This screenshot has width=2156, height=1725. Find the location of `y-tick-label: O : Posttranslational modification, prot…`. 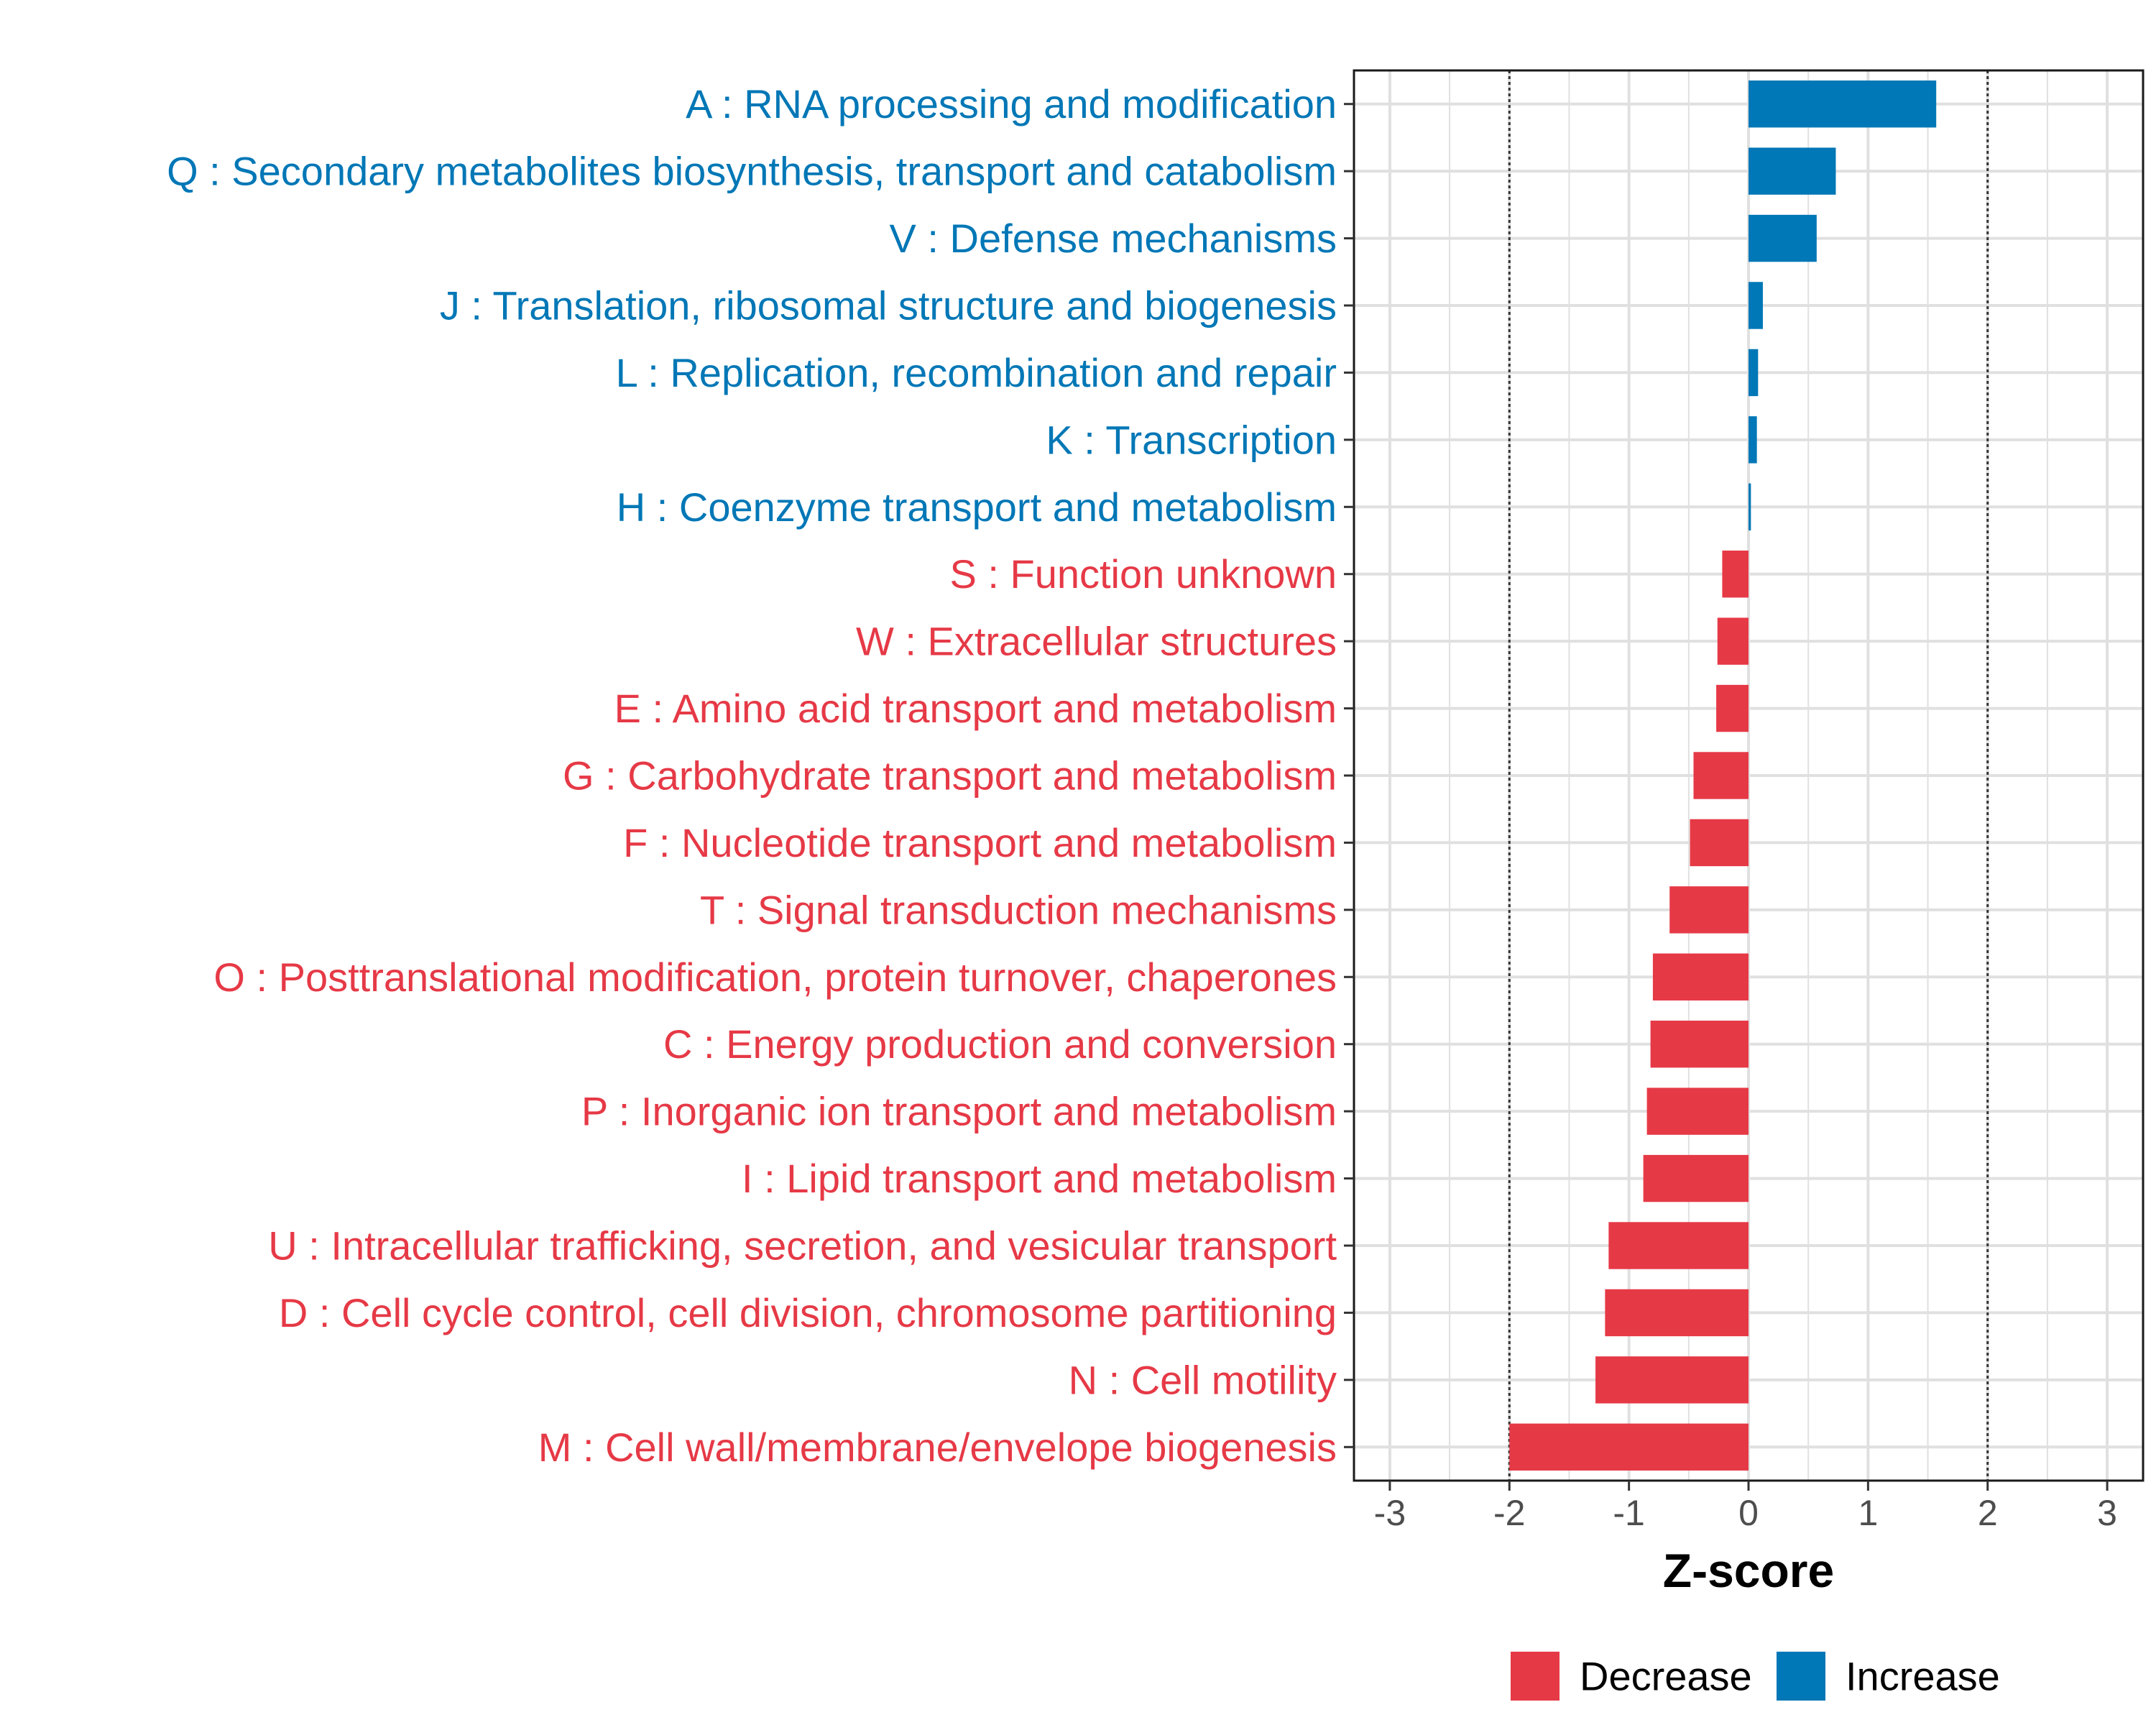

y-tick-label: O : Posttranslational modification, prot… is located at coordinates (775, 977).